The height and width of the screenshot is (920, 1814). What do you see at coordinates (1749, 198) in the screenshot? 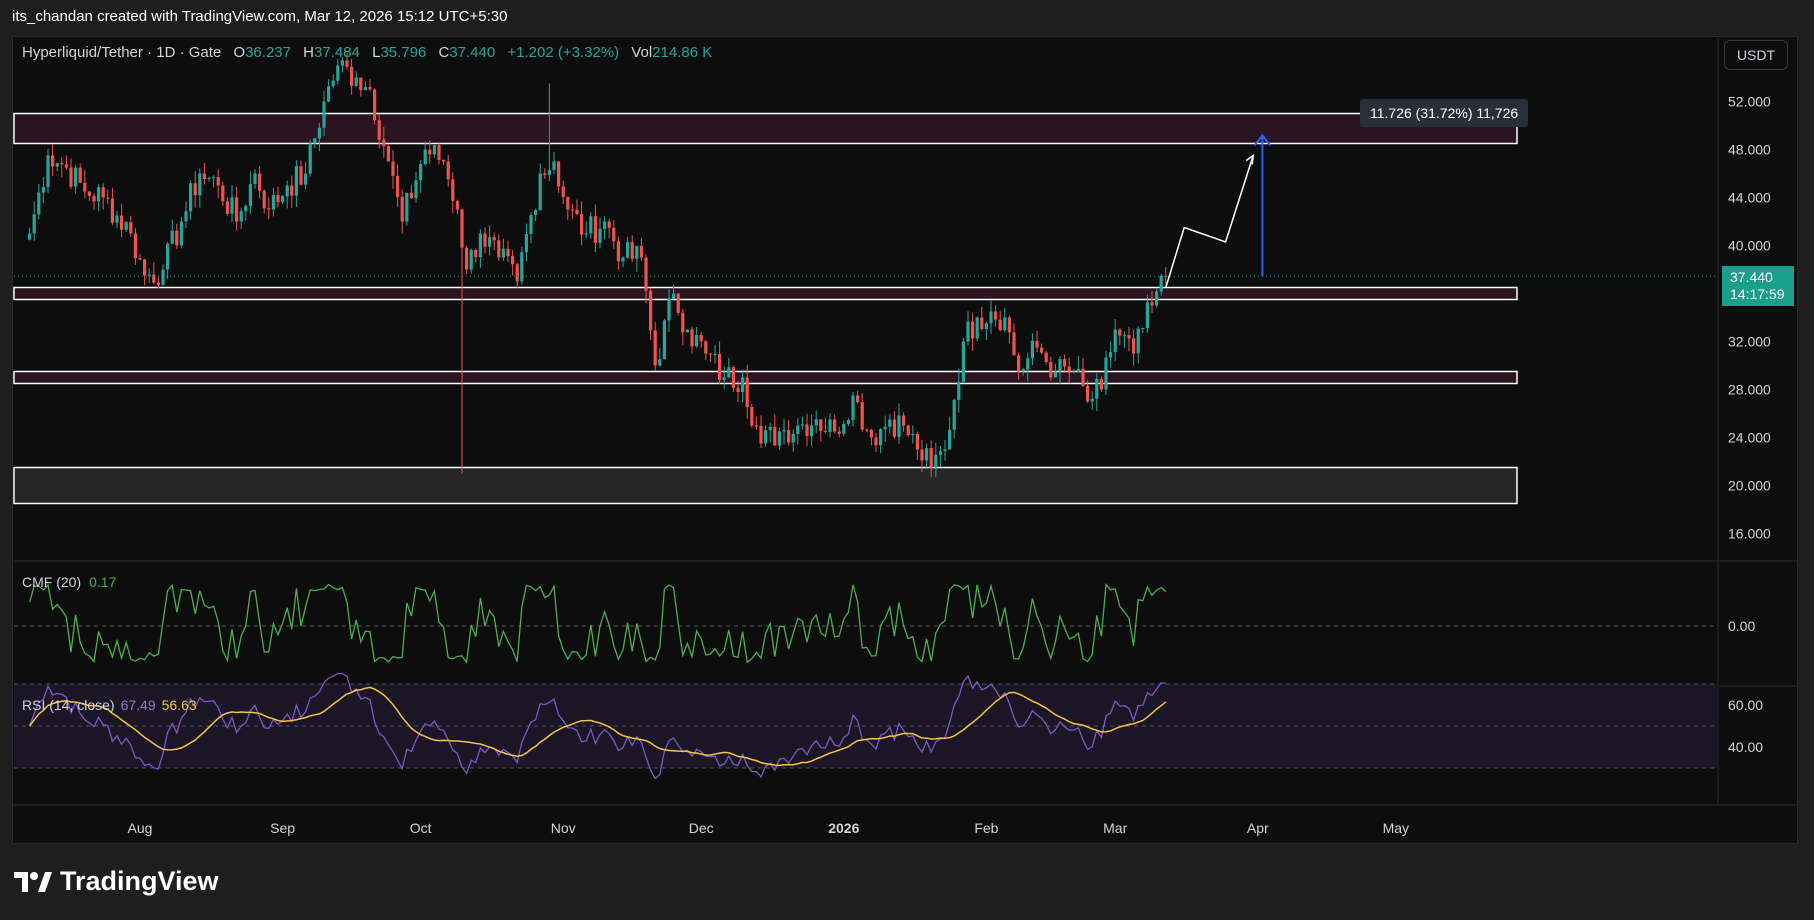
I see `price-tick-label: 44.000` at bounding box center [1749, 198].